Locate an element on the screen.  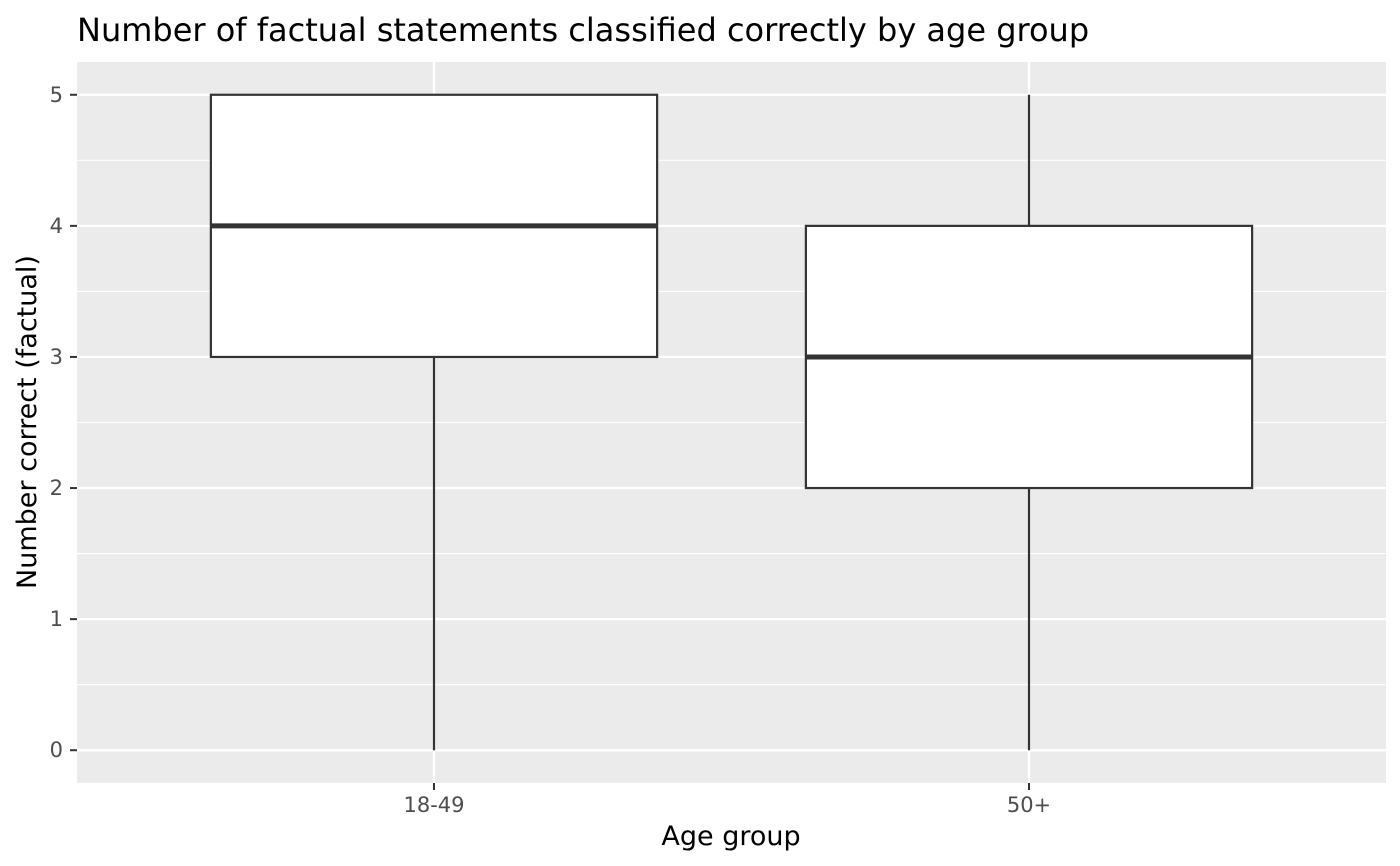
y-axis: 0 1 2 3 4 5 is located at coordinates (63, 422).